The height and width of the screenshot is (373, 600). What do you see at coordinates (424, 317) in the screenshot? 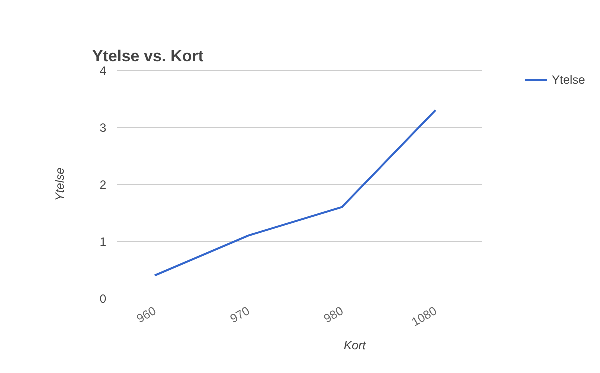
I see `x-tick-label: 1080` at bounding box center [424, 317].